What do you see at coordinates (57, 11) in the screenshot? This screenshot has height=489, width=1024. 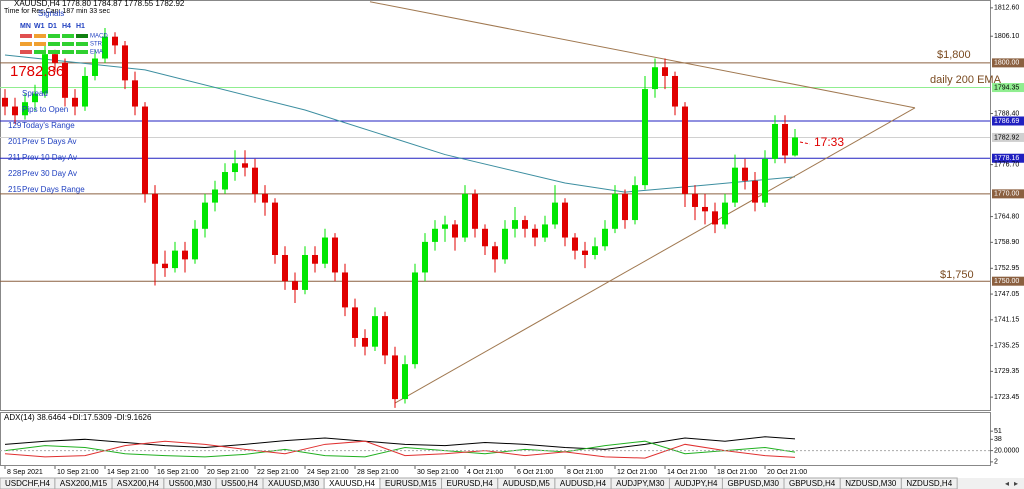 I see `candle-timer: Time for Rec.Can: 187 min 33 sec` at bounding box center [57, 11].